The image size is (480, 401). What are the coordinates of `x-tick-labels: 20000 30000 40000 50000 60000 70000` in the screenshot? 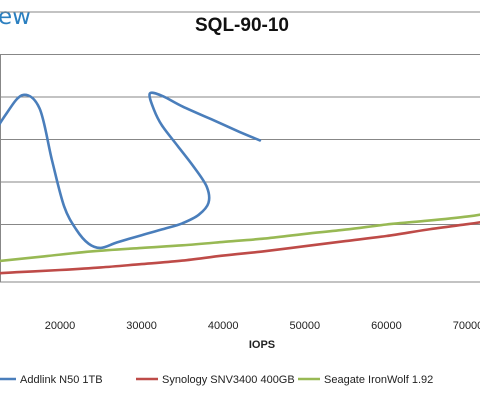 It's located at (262, 326).